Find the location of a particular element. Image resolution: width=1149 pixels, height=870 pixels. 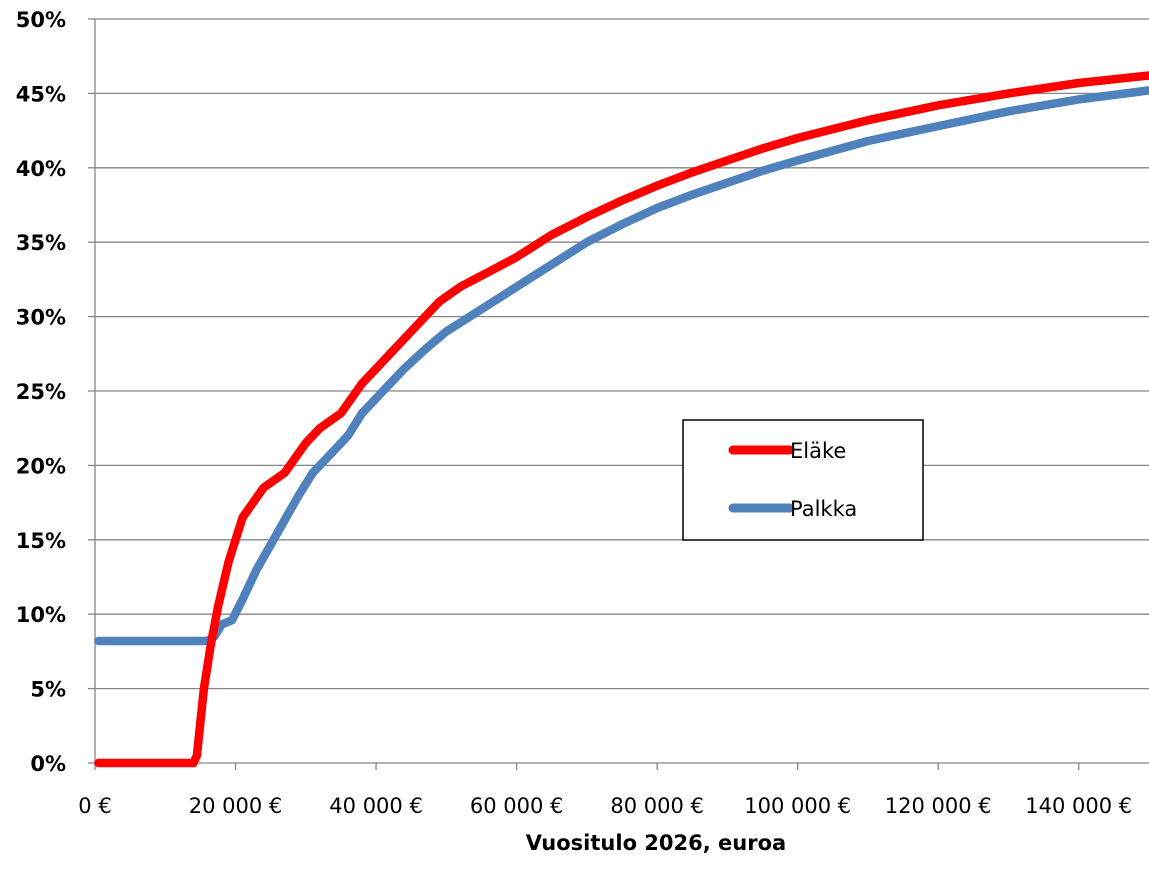

y-tick-label: 15% is located at coordinates (41, 541).